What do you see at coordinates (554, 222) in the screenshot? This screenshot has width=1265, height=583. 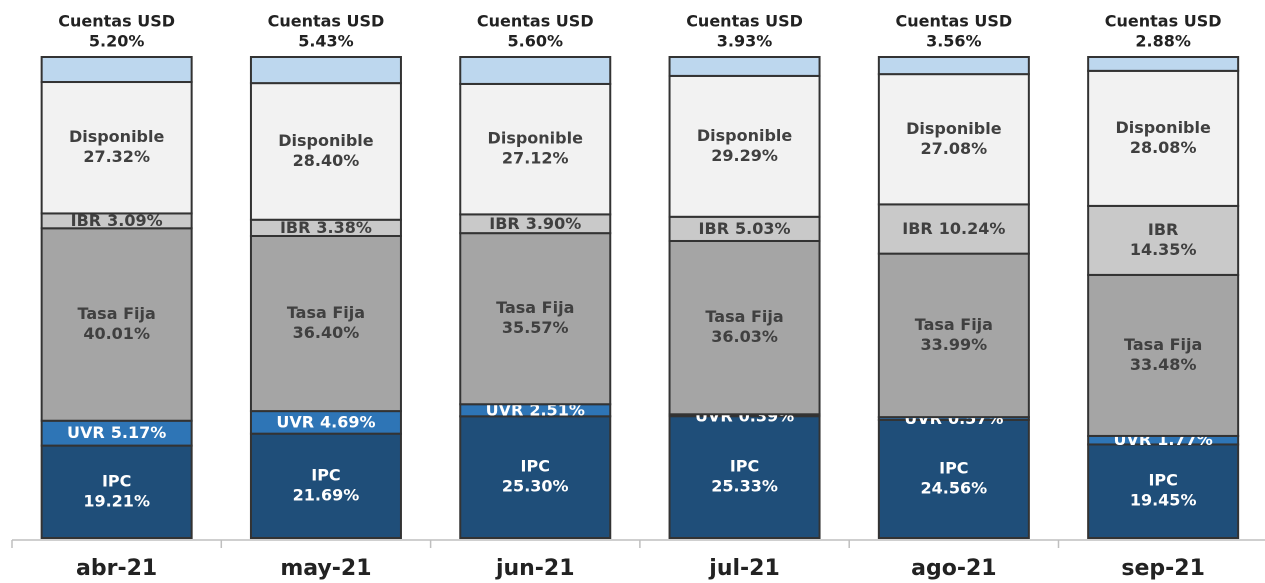 I see `value-label: 3.90%` at bounding box center [554, 222].